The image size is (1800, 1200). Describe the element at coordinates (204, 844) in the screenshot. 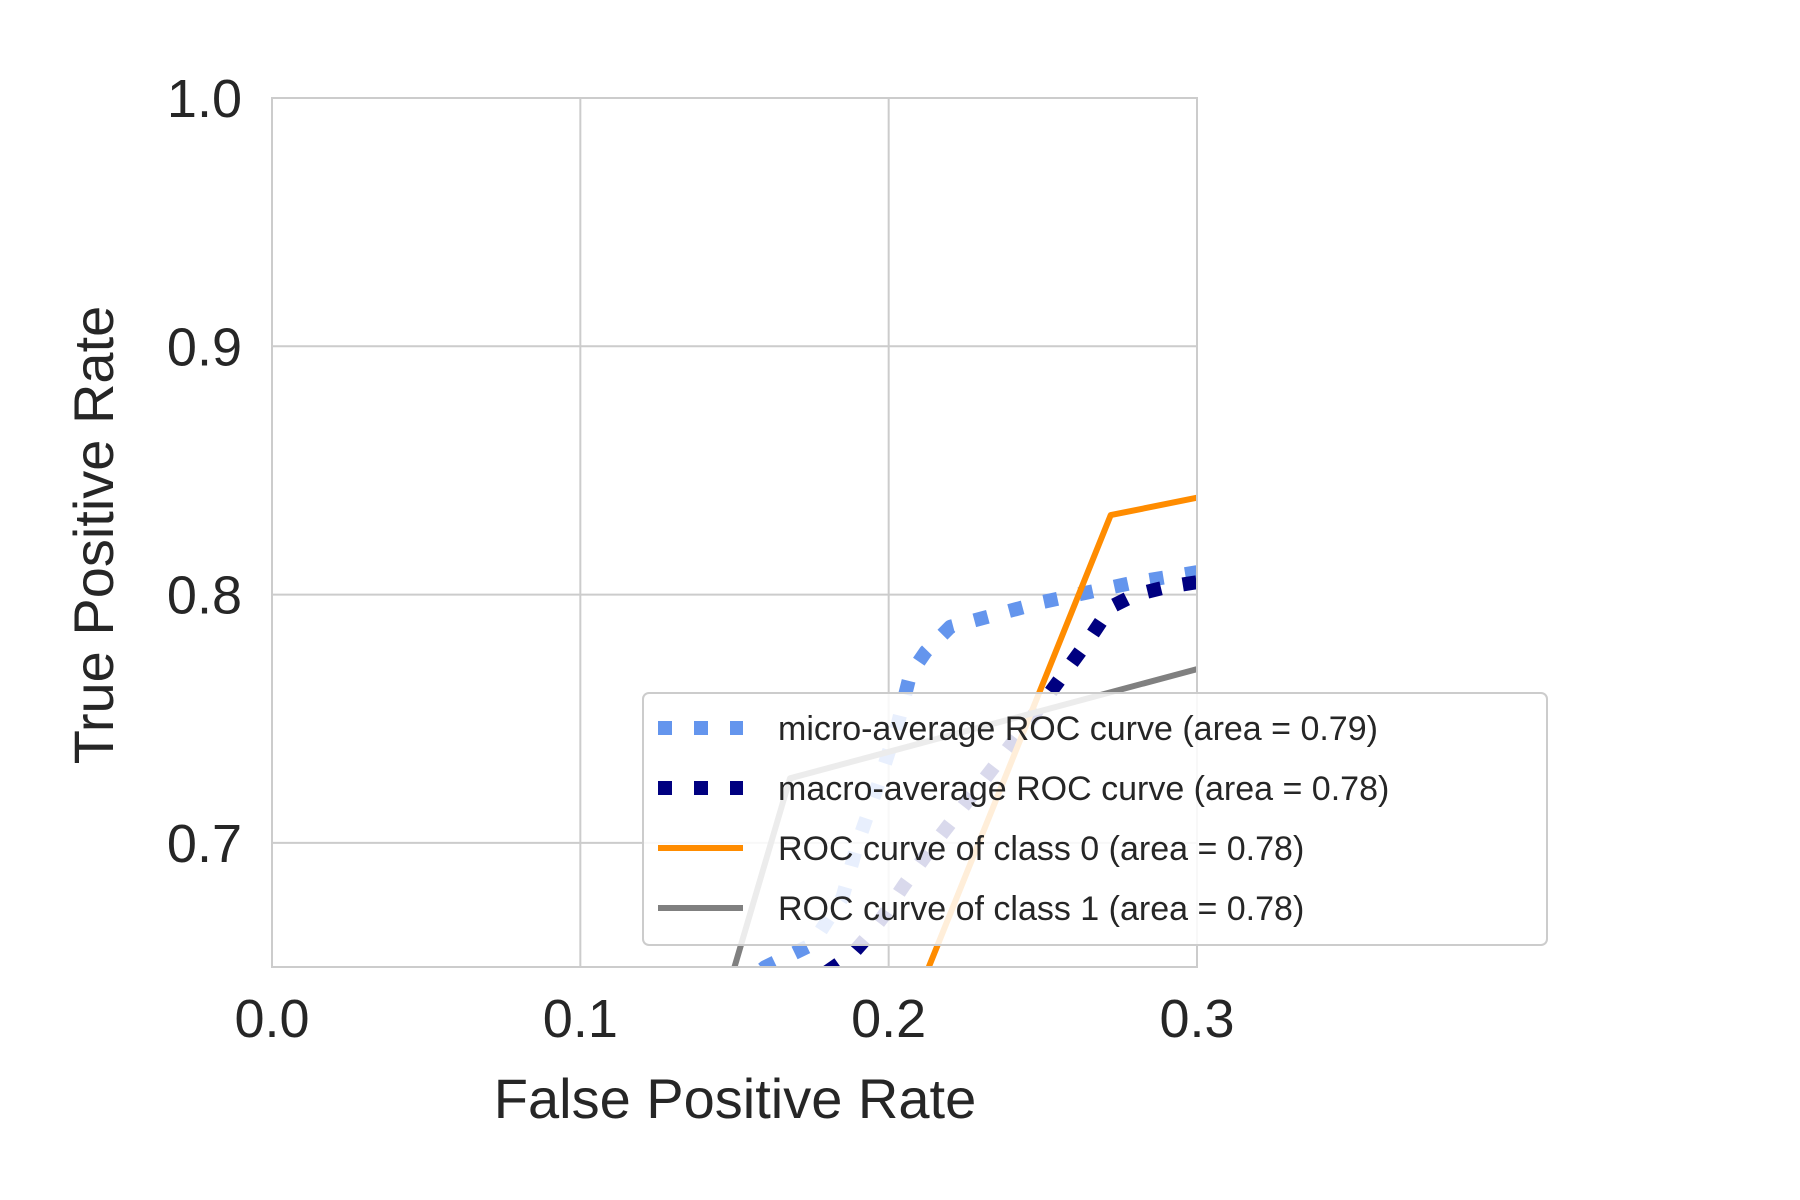

I see `y-tick-label-0: 0.7` at that location.